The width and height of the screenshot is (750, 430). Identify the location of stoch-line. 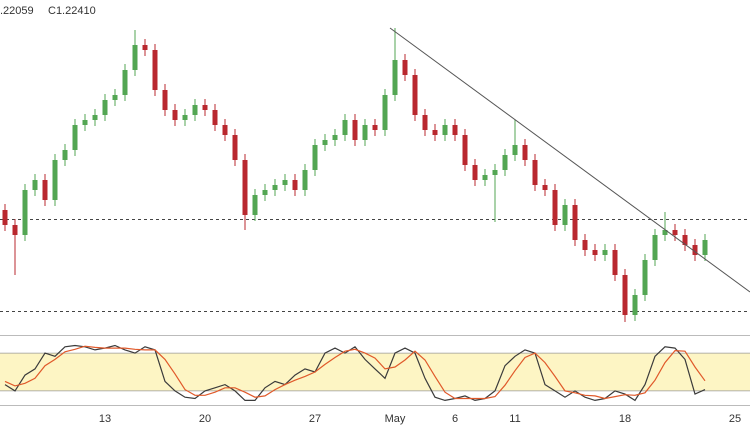
(355, 372).